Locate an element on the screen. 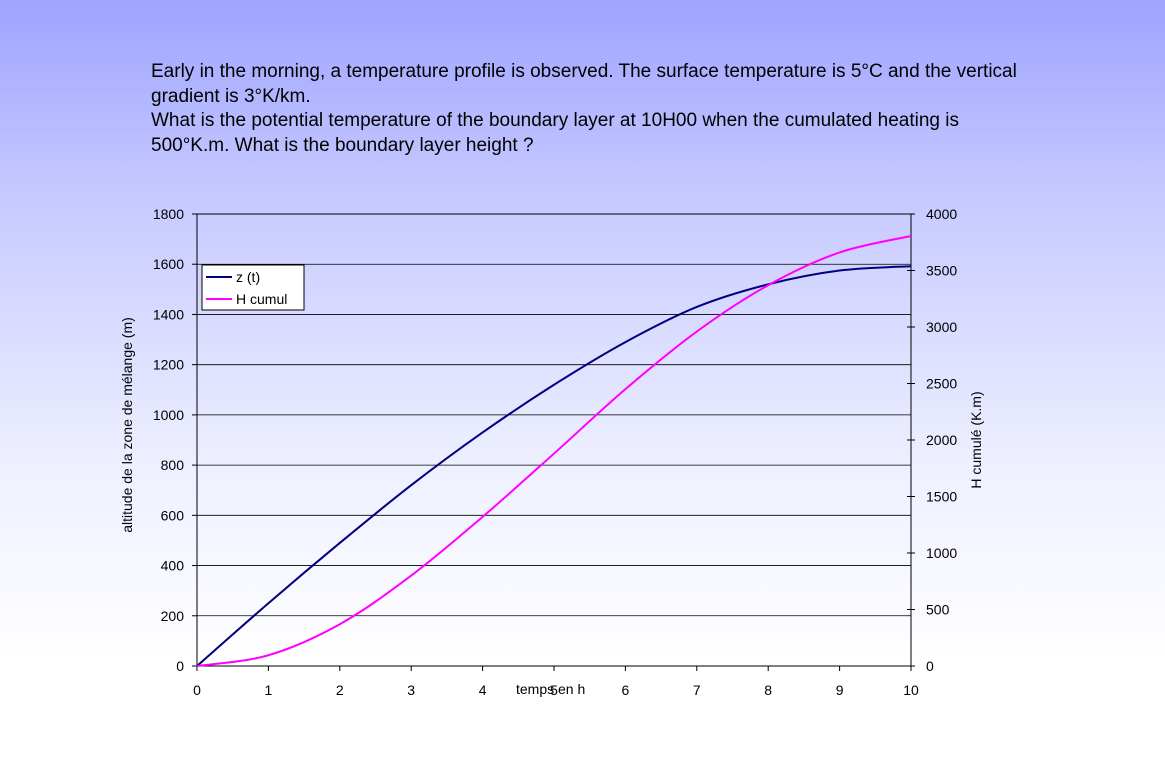 The image size is (1165, 778). y2-tick-label-2000: 2000 is located at coordinates (941, 440).